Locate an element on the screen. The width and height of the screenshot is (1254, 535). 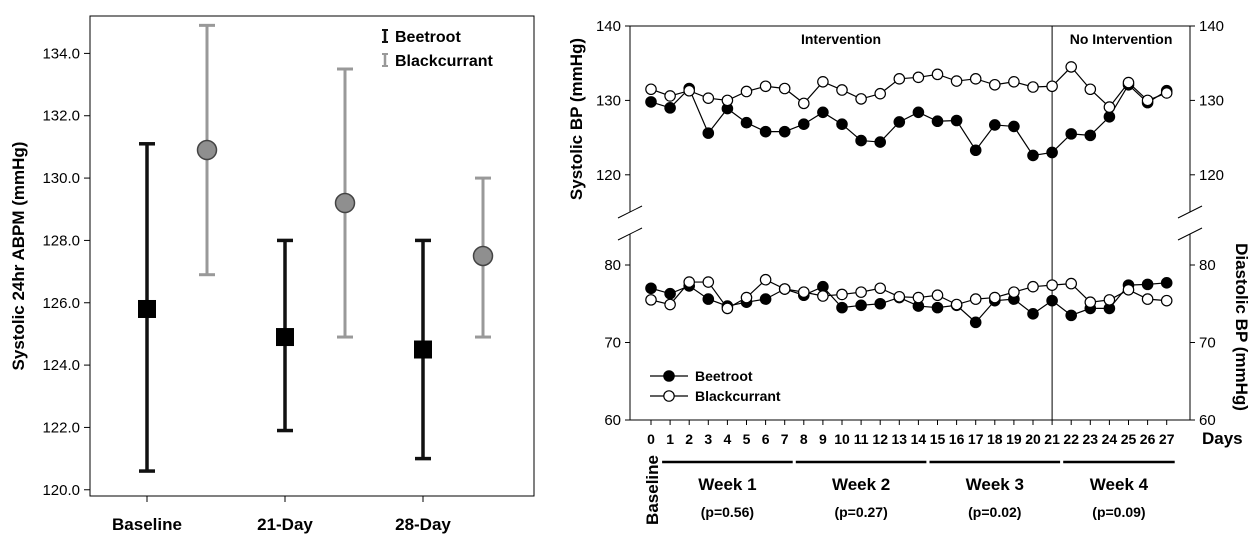
y-tick-label: 132.0 is located at coordinates (61, 116).